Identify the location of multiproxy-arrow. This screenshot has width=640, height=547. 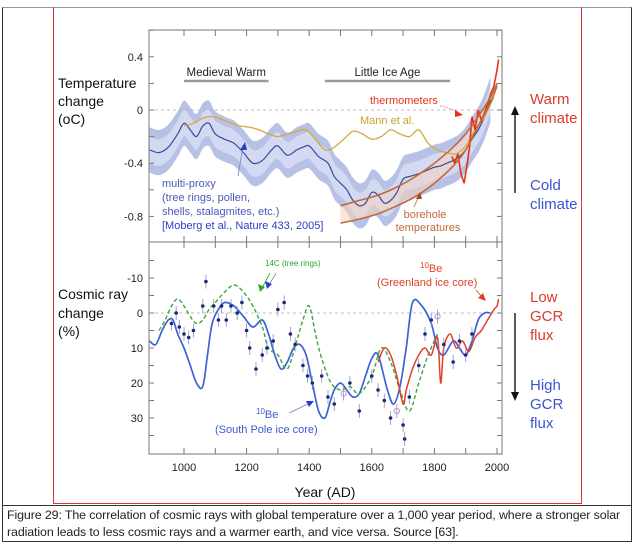
(240, 161).